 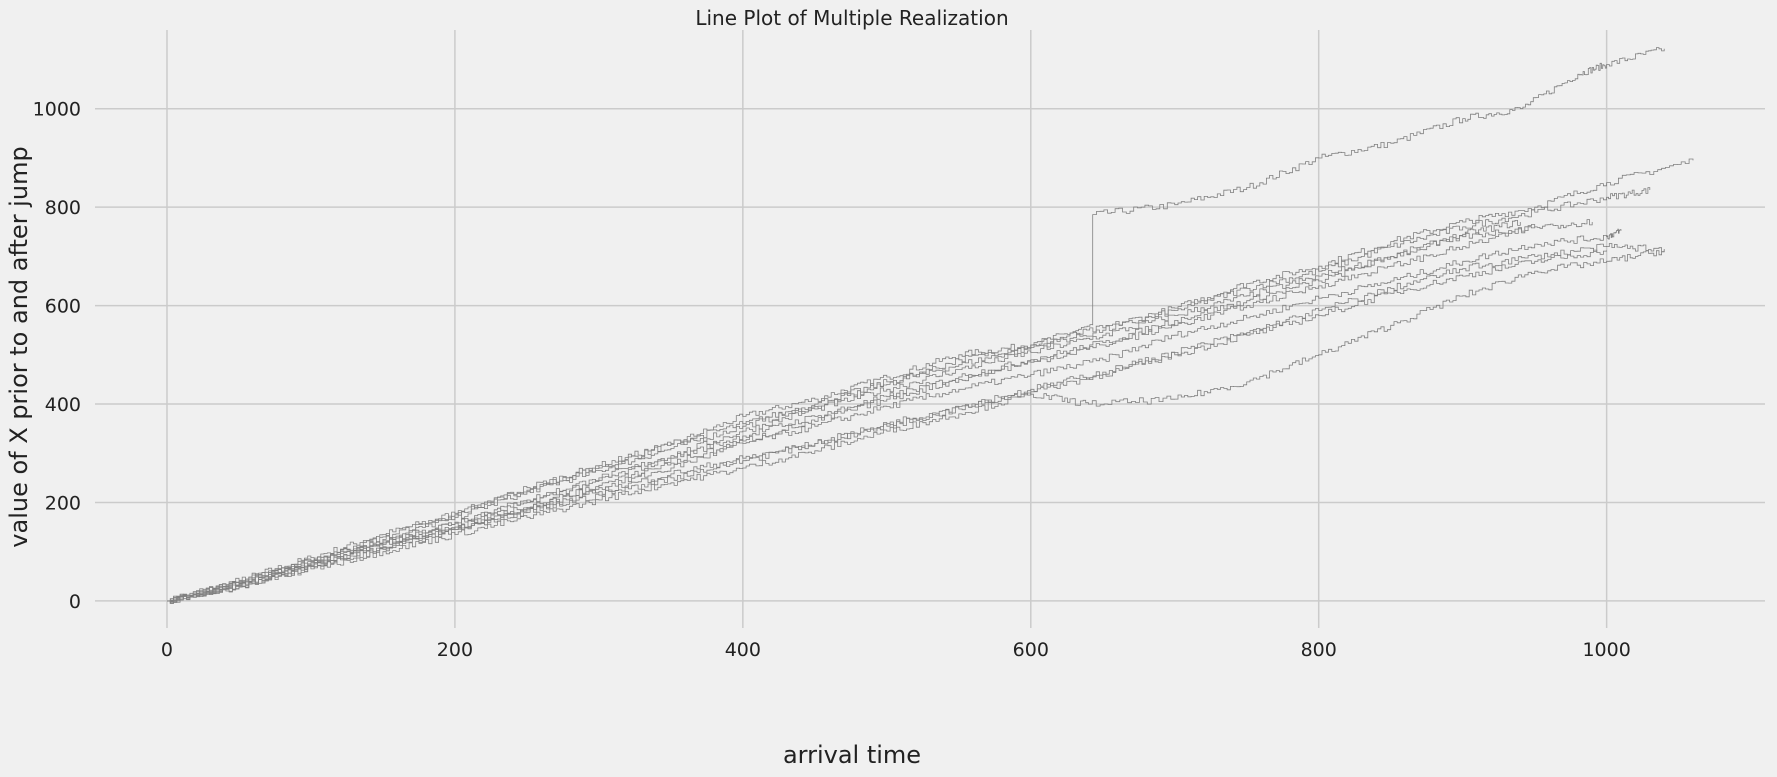 I want to click on y-axis-label: value of X prior to and after jump, so click(x=19, y=346).